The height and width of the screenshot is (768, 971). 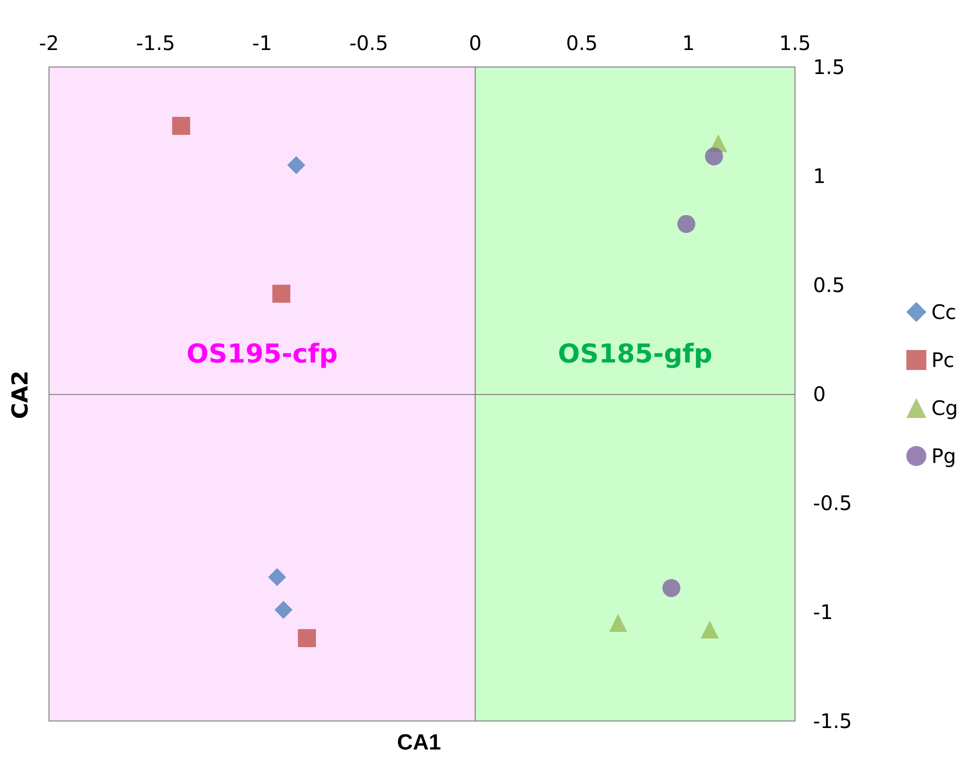 What do you see at coordinates (582, 43) in the screenshot?
I see `x-tick-label: 0.5` at bounding box center [582, 43].